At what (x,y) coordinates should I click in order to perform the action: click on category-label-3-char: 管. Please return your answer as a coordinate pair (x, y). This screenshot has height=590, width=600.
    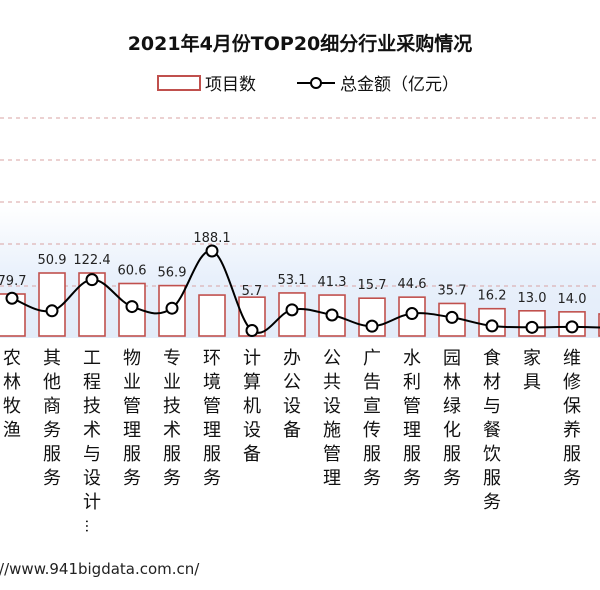
    Looking at the image, I should click on (132, 406).